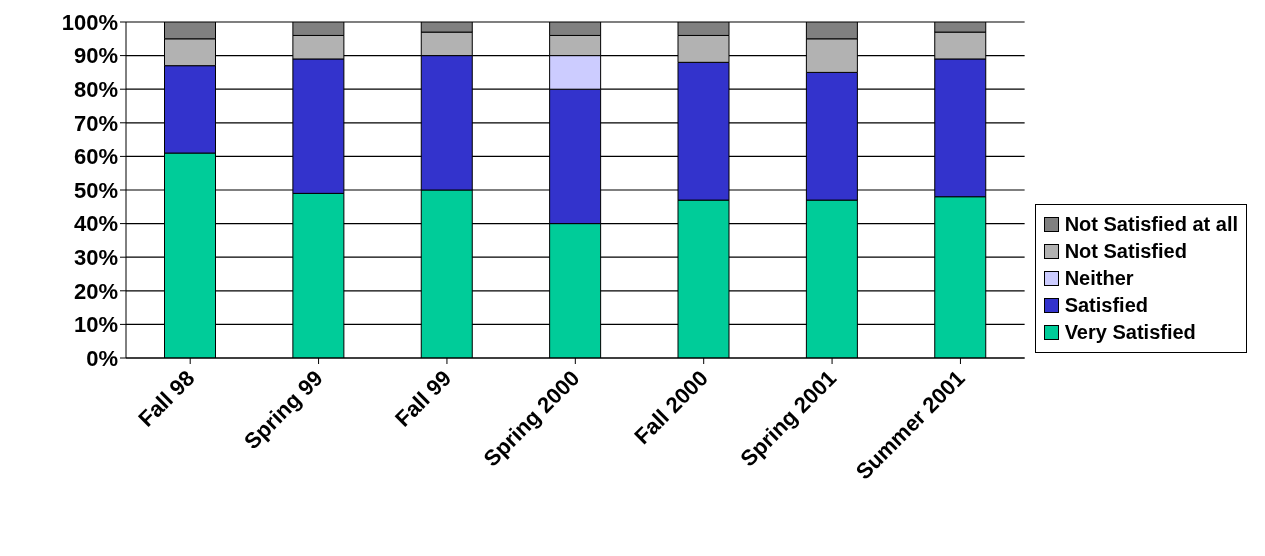  Describe the element at coordinates (1125, 251) in the screenshot. I see `legend-label: Not Satisfied` at that location.